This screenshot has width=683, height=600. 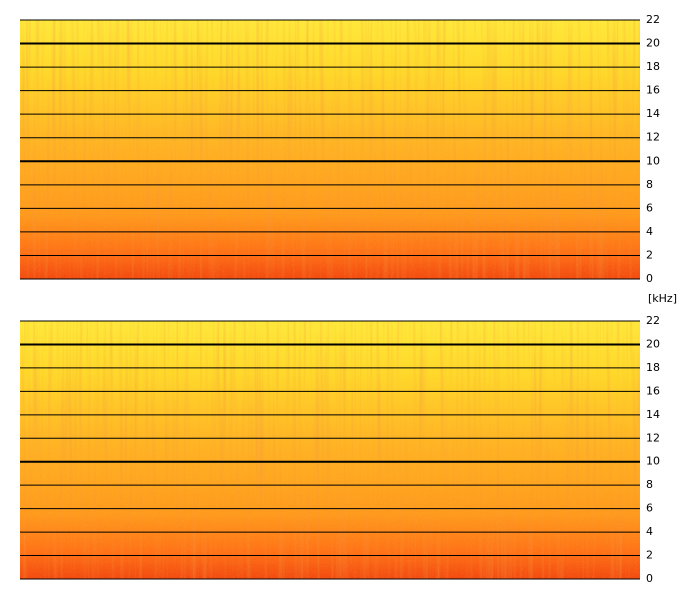 I want to click on y-axis-unit: [kHz], so click(x=662, y=298).